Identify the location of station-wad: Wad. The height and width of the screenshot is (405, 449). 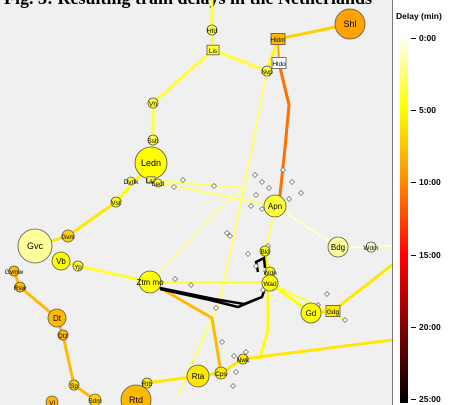
(270, 283).